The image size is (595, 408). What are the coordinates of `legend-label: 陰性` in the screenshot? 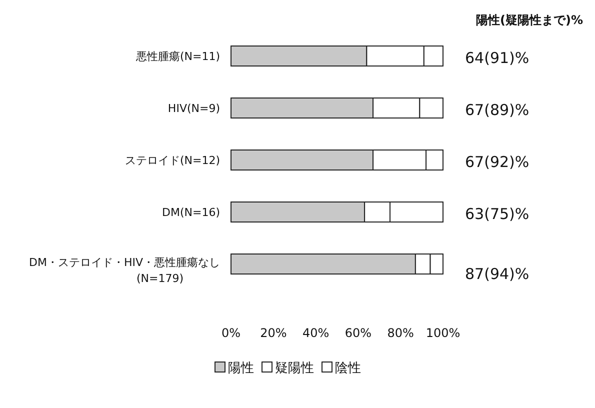 It's located at (348, 368).